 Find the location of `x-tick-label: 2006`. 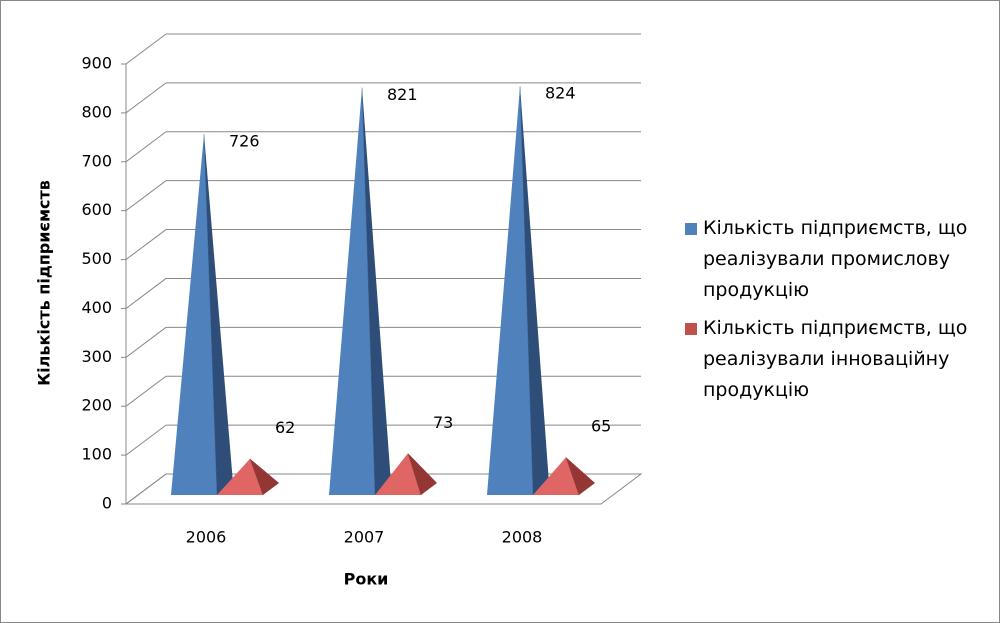

x-tick-label: 2006 is located at coordinates (206, 537).